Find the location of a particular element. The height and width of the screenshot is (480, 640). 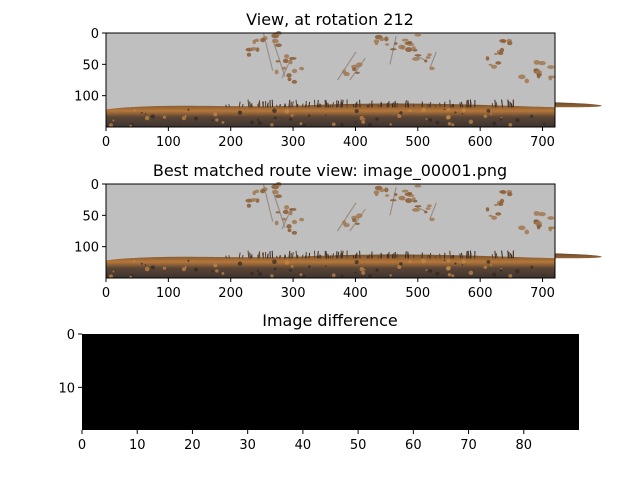

ground is located at coordinates (354, 114).